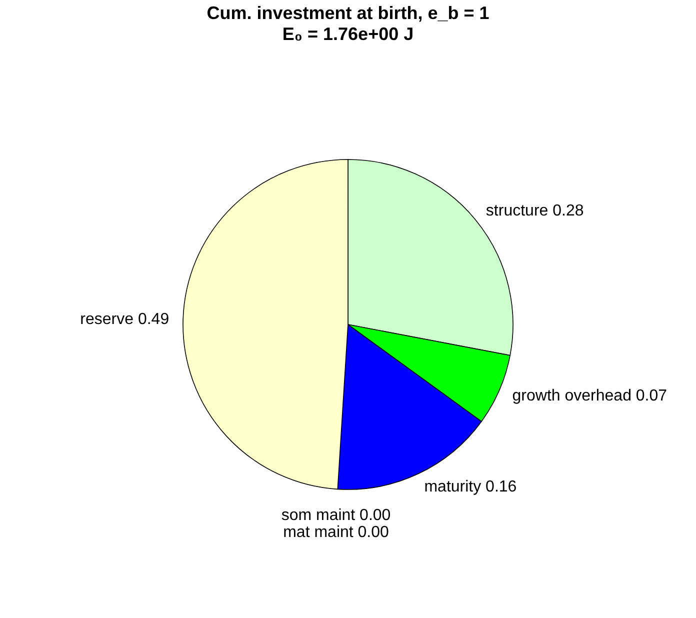 The width and height of the screenshot is (696, 618). I want to click on slice-label: maturity 0.16, so click(470, 487).